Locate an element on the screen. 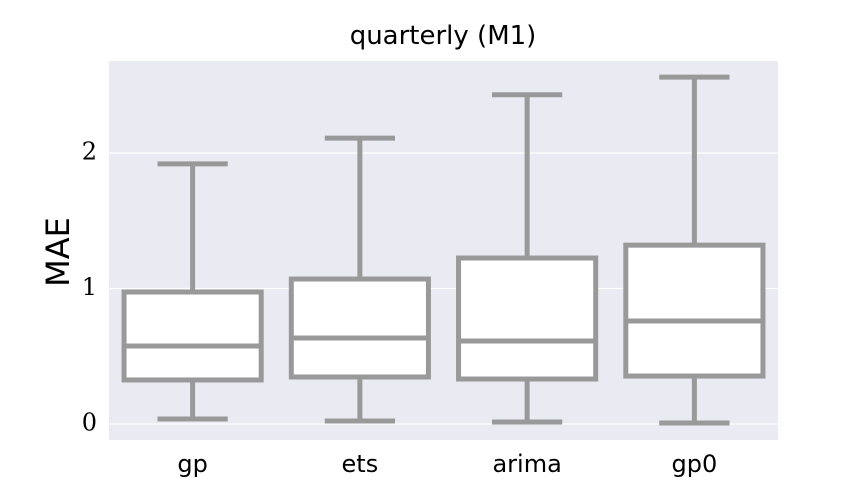 This screenshot has height=504, width=864. y-axis-label: MAE is located at coordinates (58, 252).